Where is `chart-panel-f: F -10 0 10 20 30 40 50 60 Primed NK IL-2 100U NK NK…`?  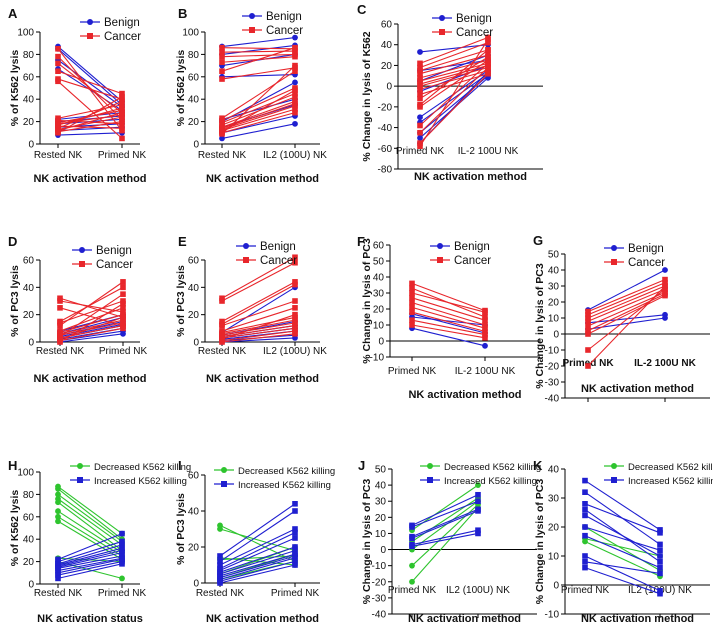
chart-panel-f: F -10 0 10 20 30 40 50 60 Primed NK IL-2 100U NK NK… is located at coordinates (448, 317).